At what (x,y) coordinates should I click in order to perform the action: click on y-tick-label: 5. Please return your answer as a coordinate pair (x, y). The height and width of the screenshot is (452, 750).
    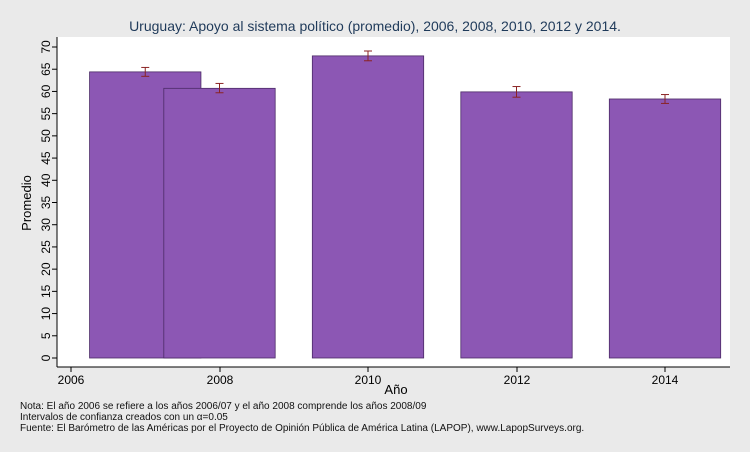
    Looking at the image, I should click on (46, 335).